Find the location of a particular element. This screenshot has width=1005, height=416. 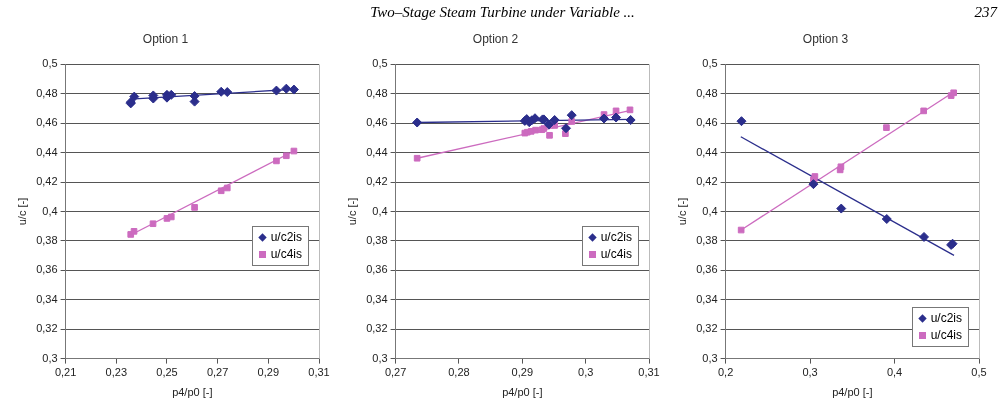

chart-title: Option 1 is located at coordinates (165, 38).